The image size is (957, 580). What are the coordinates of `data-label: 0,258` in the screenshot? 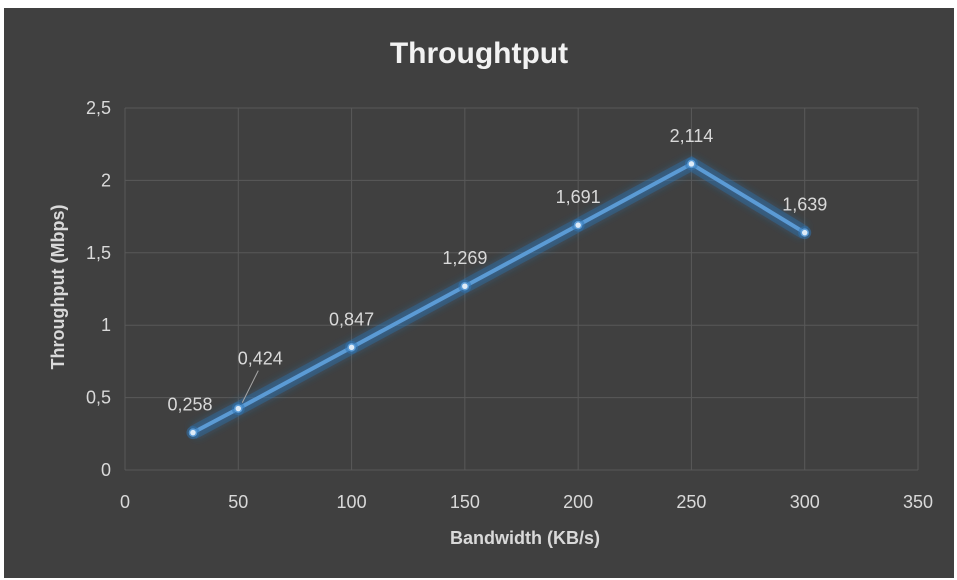 It's located at (189, 405).